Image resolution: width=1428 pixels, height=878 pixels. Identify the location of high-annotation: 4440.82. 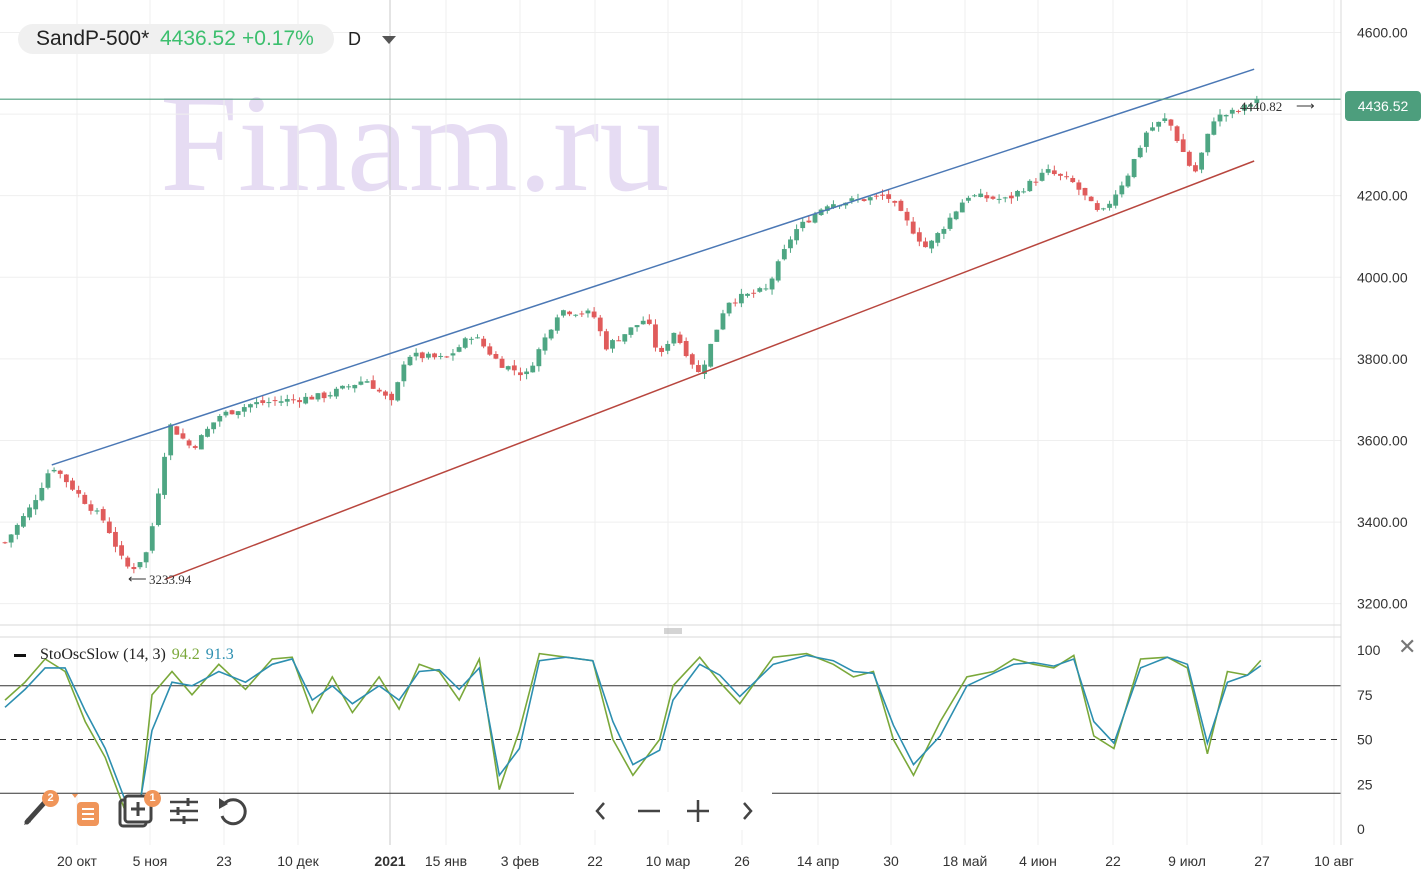
(1261, 106).